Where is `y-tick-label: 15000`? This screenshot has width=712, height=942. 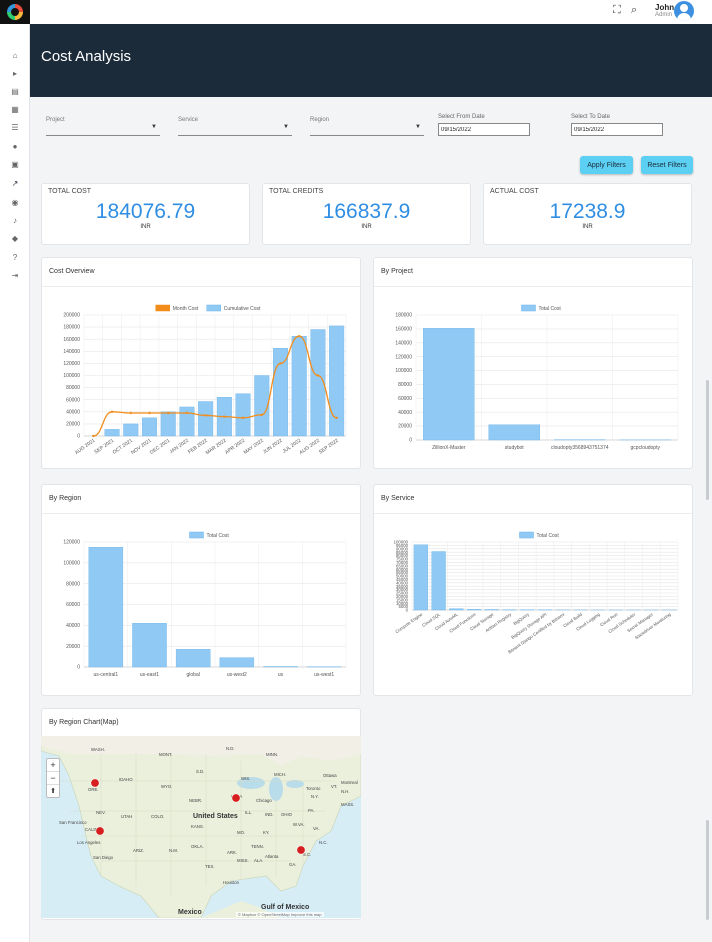 y-tick-label: 15000 is located at coordinates (402, 599).